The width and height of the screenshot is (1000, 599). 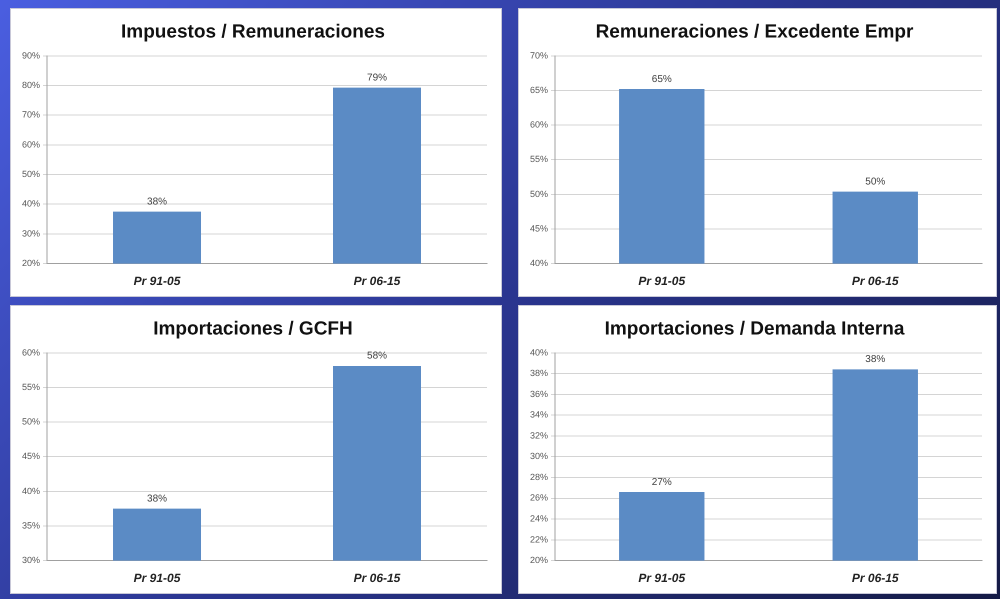 What do you see at coordinates (377, 356) in the screenshot?
I see `data-label: 58%` at bounding box center [377, 356].